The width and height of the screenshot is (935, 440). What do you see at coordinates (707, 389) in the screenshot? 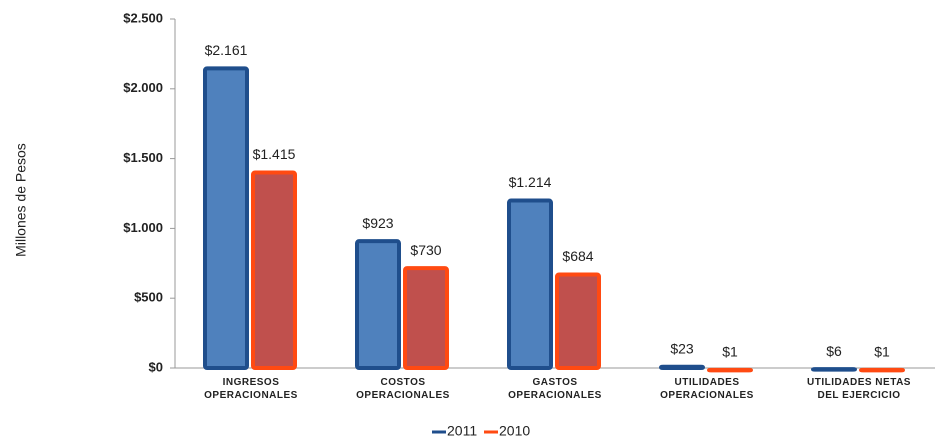
I see `x-tick-label: UTILIDADES OPERACIONALES` at bounding box center [707, 389].